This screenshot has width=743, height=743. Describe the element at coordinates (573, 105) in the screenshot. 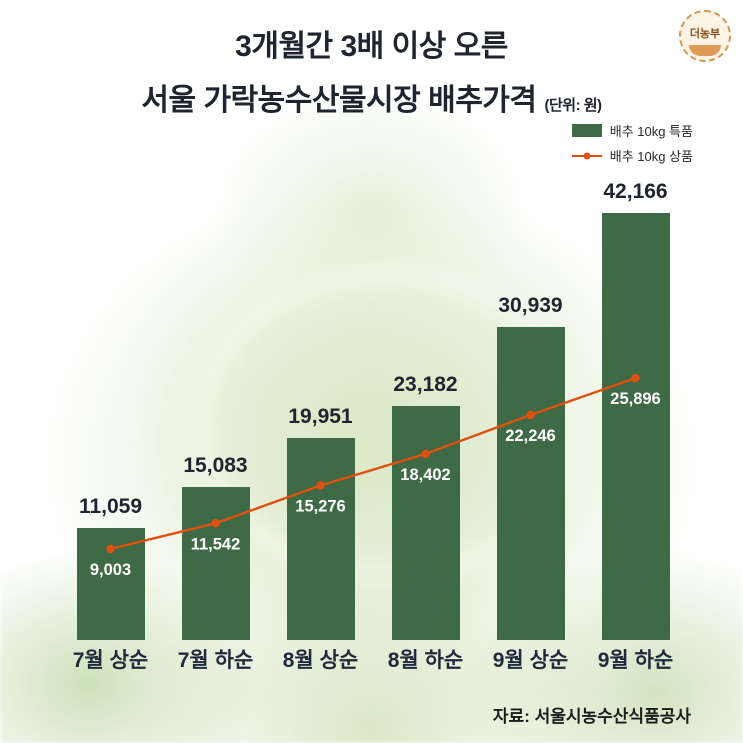

I see `unit-label: (단위: 원)` at that location.